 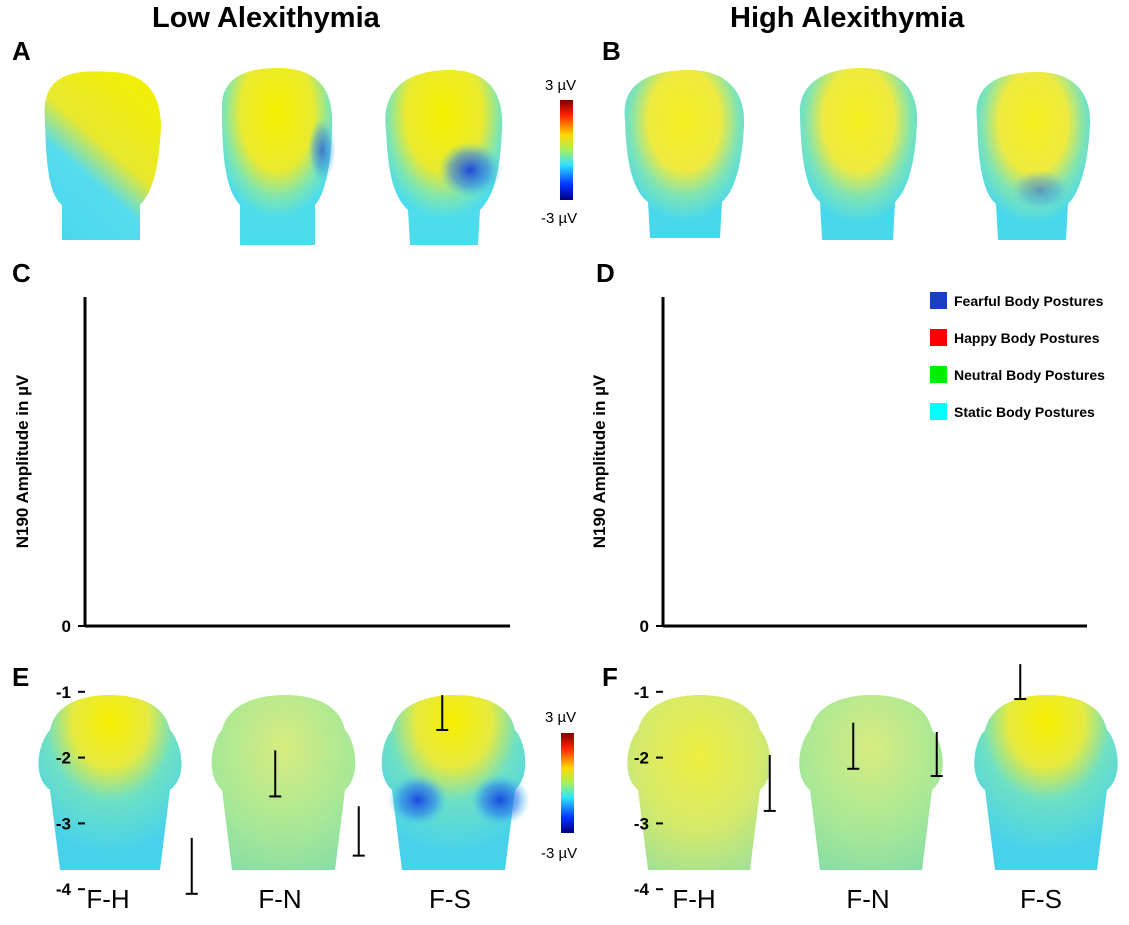 What do you see at coordinates (566, 150) in the screenshot?
I see `colorbar-top` at bounding box center [566, 150].